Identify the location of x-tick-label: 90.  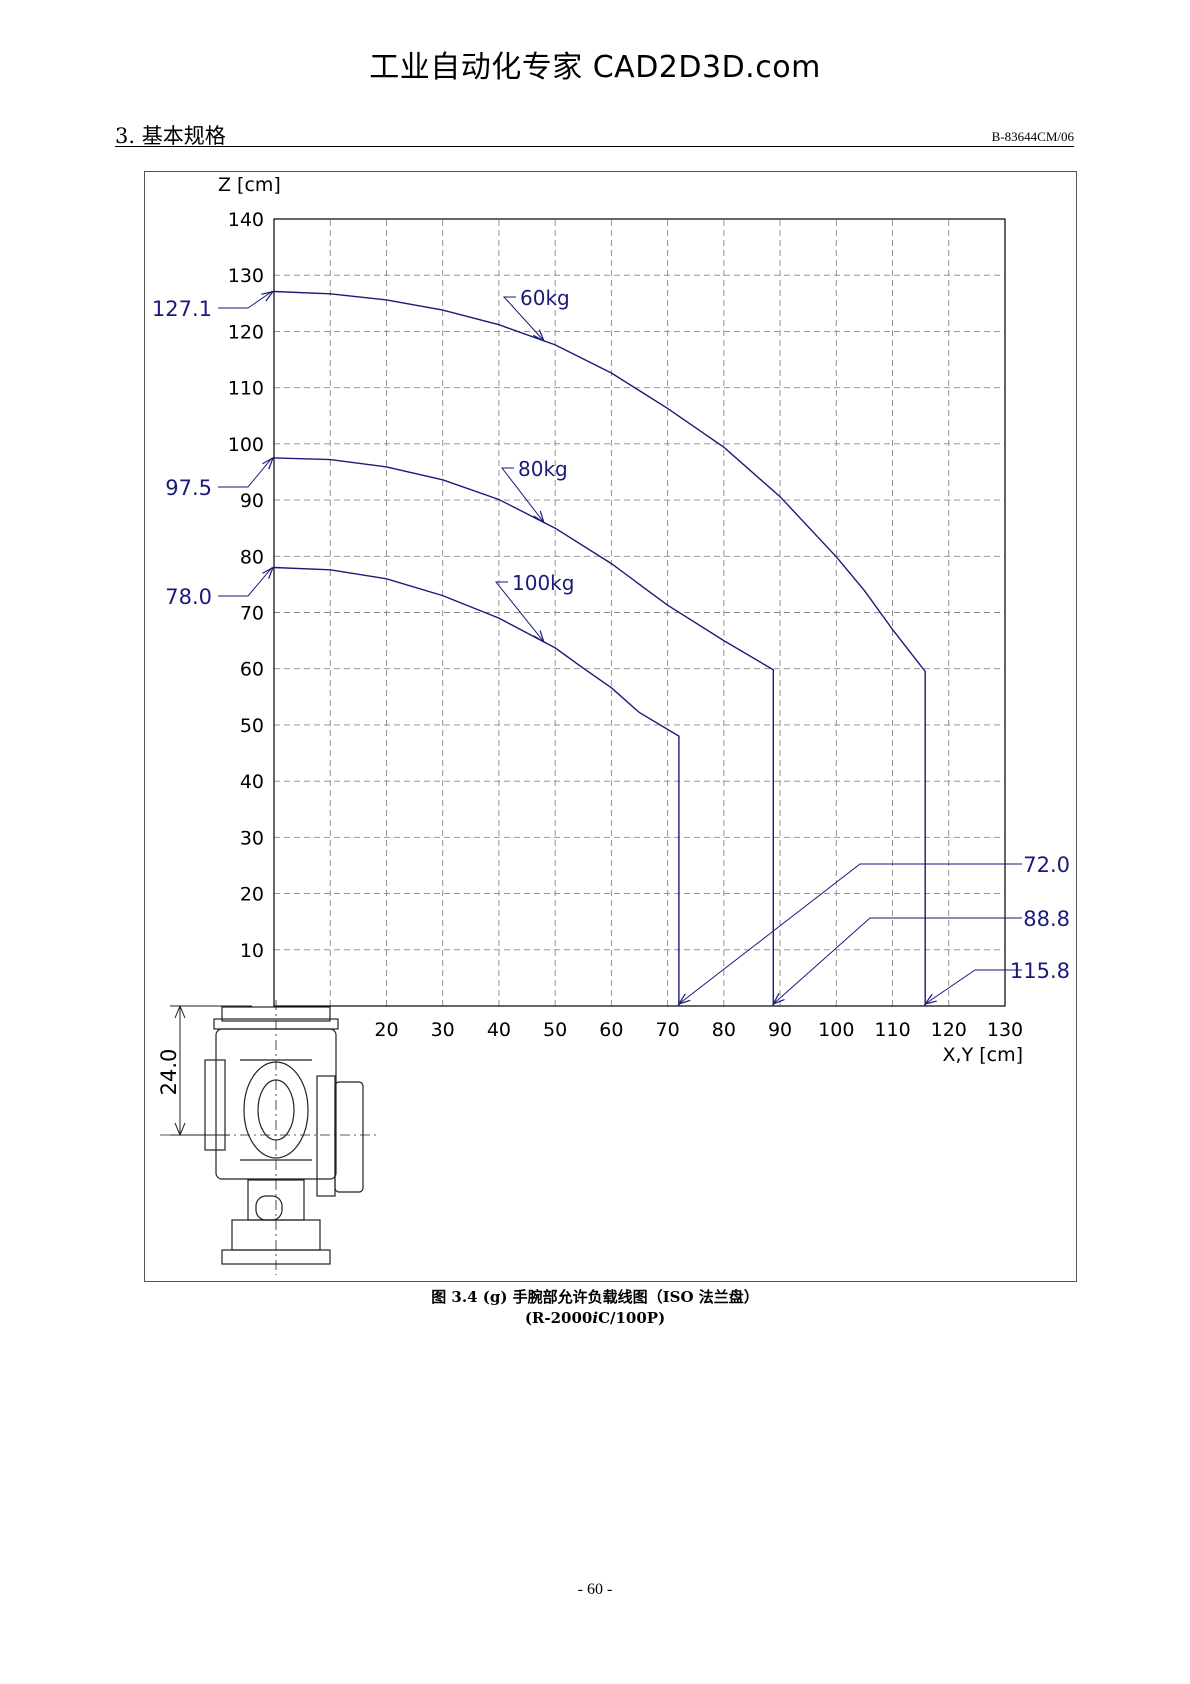
(780, 1030).